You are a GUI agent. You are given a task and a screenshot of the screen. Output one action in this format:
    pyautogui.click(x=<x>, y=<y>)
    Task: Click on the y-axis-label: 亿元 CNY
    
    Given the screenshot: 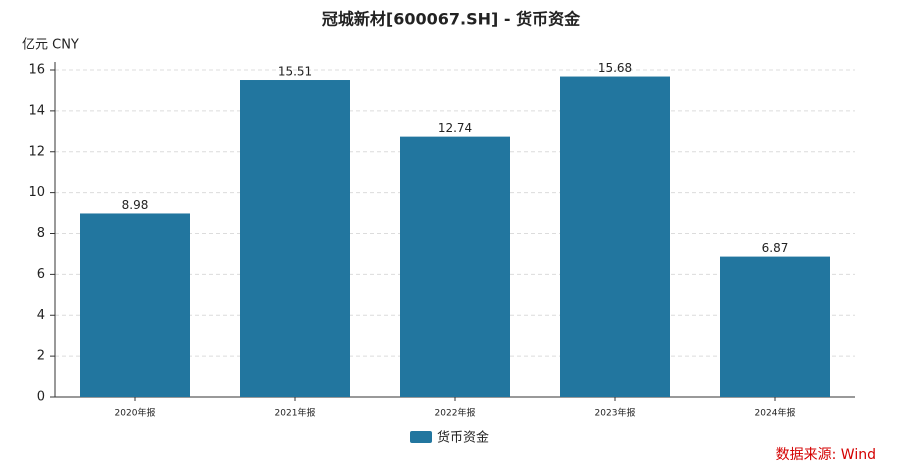 What is the action you would take?
    pyautogui.click(x=50, y=45)
    